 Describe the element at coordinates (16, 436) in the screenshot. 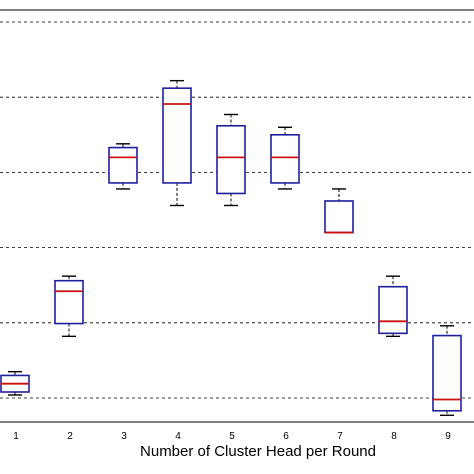

I see `x-tick-label-1: 1` at that location.